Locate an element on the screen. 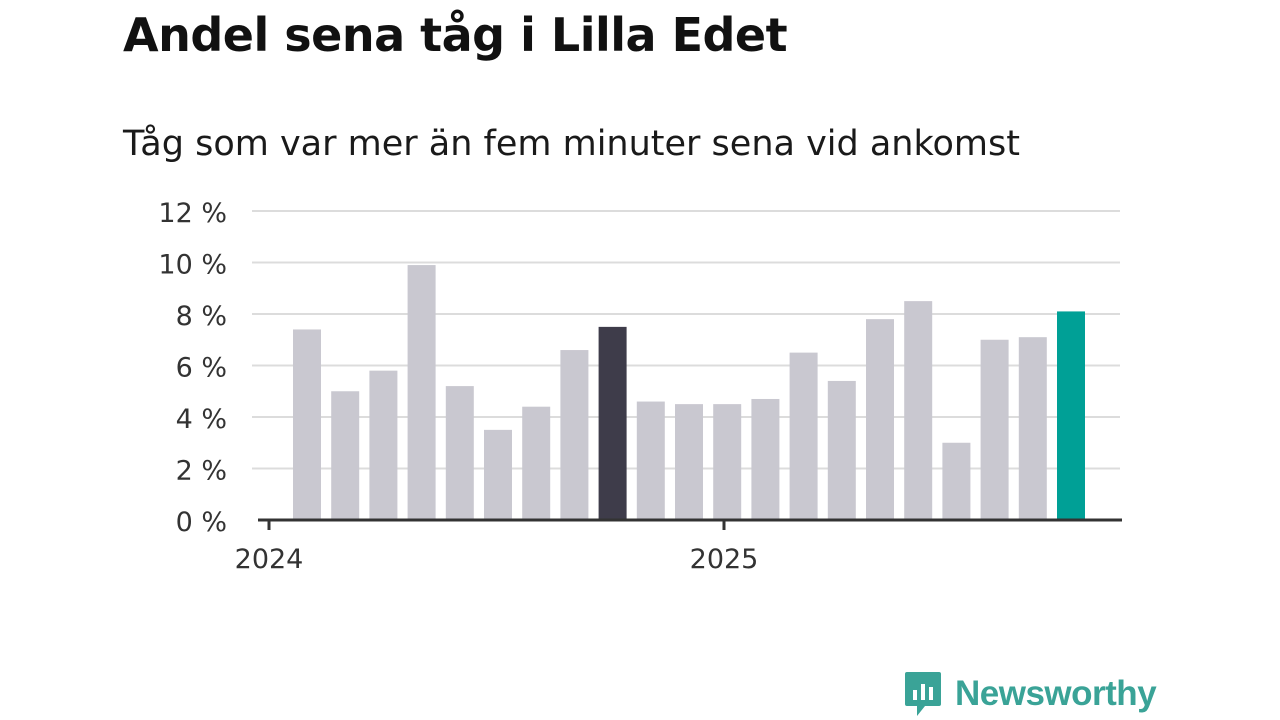  y-tick-label: 10 % is located at coordinates (192, 265).